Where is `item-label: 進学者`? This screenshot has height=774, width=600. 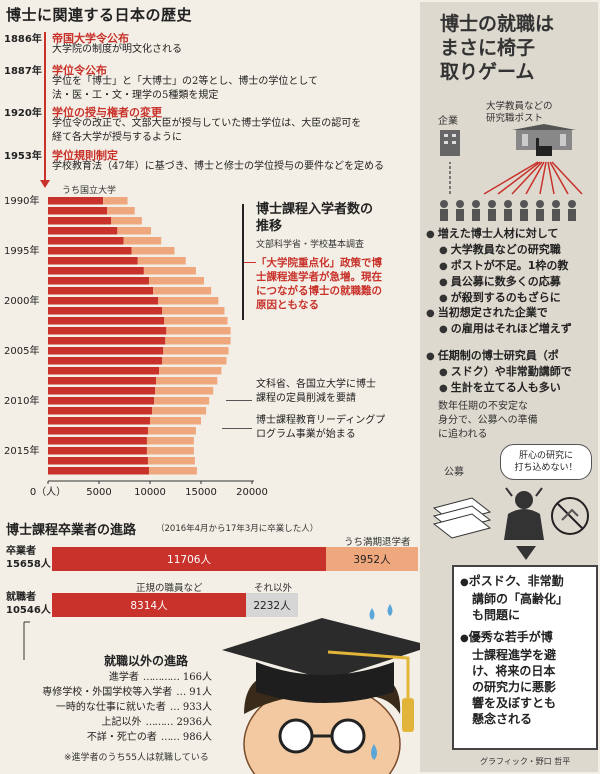
item-label: 進学者 is located at coordinates (123, 677).